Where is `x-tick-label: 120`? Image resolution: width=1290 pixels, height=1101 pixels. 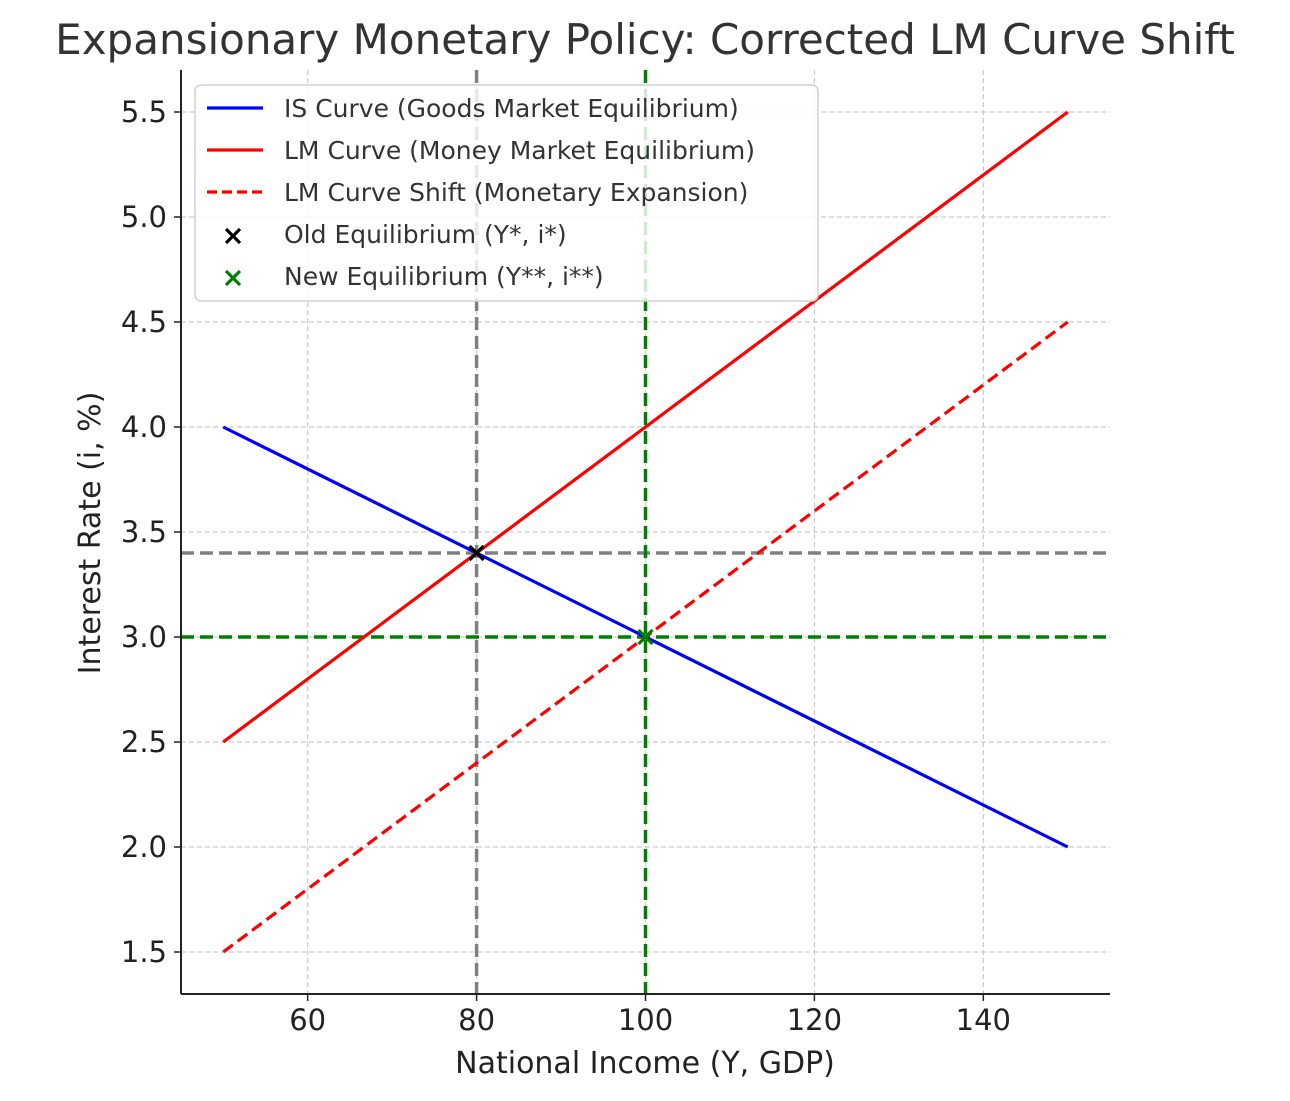
x-tick-label: 120 is located at coordinates (814, 1020).